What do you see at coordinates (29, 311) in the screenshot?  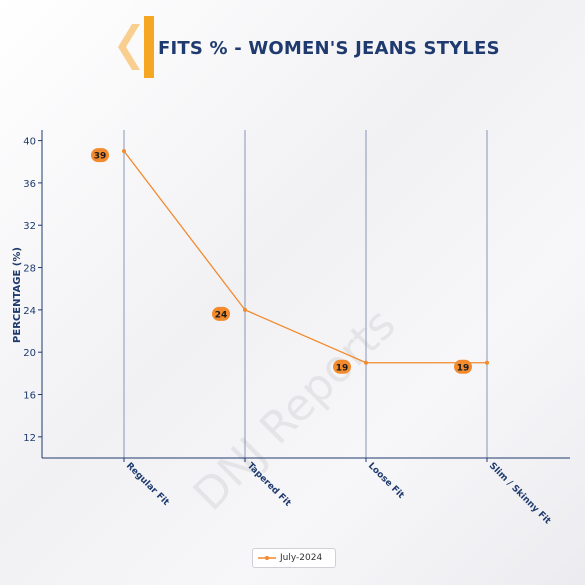 I see `y-tick-label: 24` at bounding box center [29, 311].